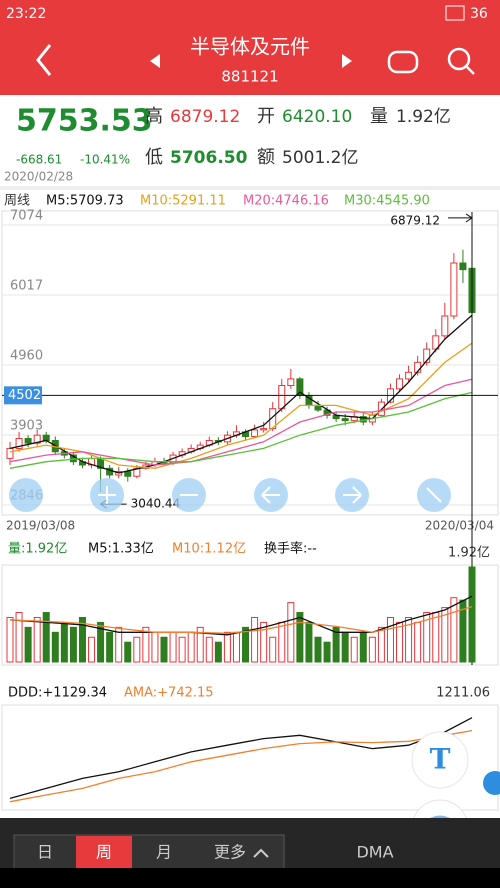  Describe the element at coordinates (491, 783) in the screenshot. I see `edge-button` at that location.